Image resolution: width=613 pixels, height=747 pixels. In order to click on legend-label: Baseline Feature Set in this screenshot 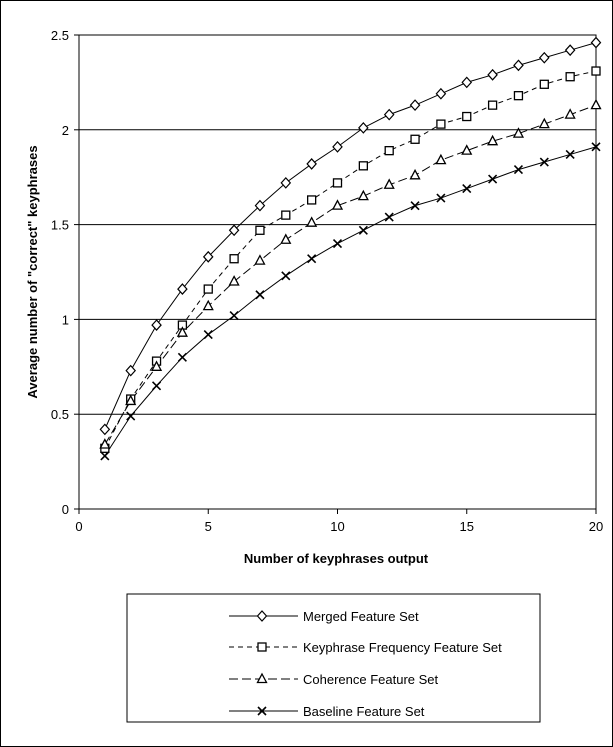, I will do `click(364, 711)`.